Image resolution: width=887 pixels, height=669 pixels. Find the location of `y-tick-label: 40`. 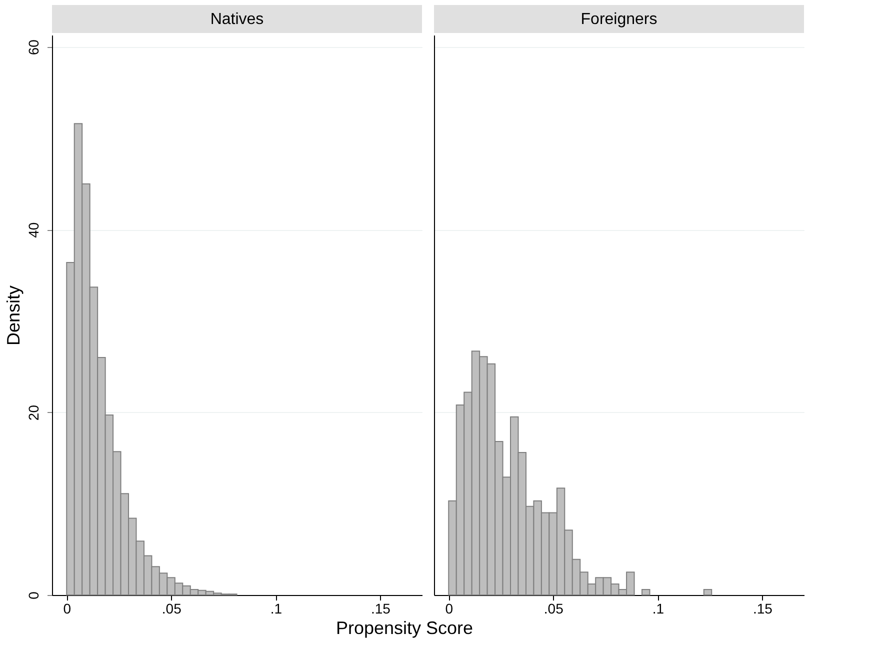

y-tick-label: 40 is located at coordinates (34, 230).